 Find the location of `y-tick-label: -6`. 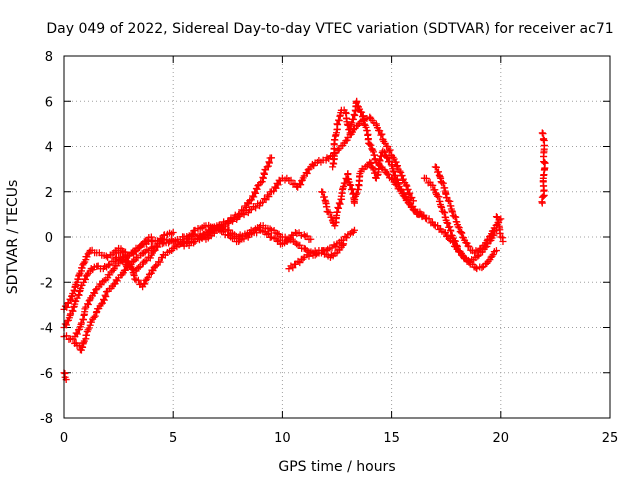

y-tick-label: -6 is located at coordinates (46, 374).